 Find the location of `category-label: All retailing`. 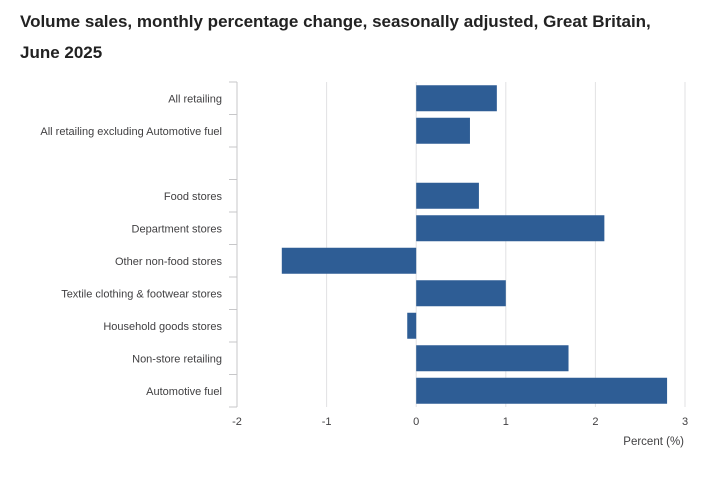

category-label: All retailing is located at coordinates (195, 99).